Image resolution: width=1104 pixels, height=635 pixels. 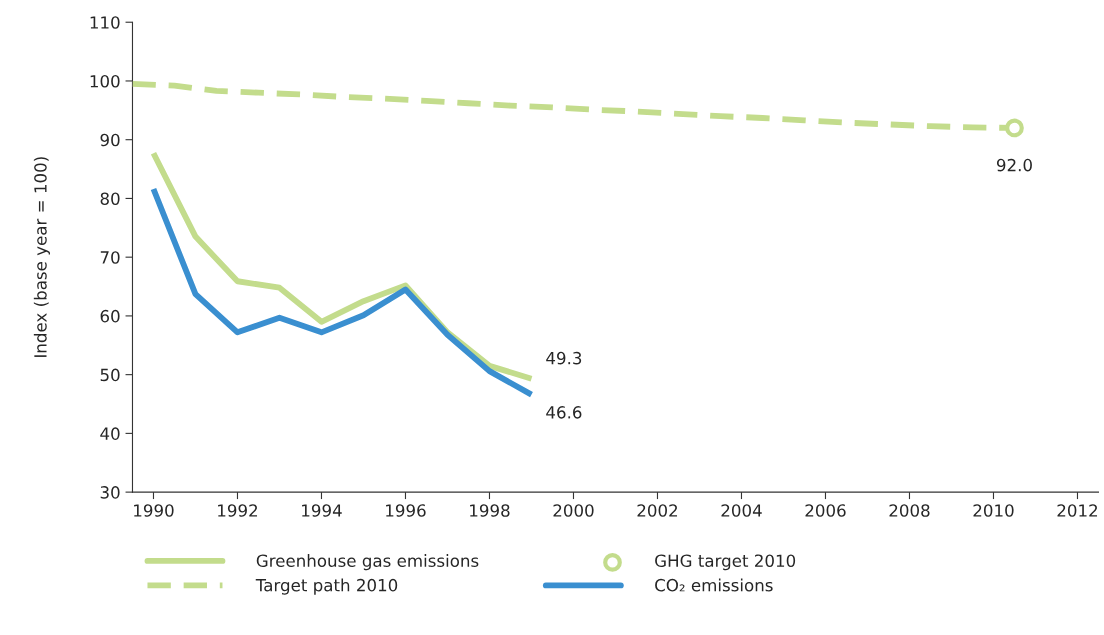 What do you see at coordinates (367, 562) in the screenshot?
I see `legend-label: Greenhouse gas emissions` at bounding box center [367, 562].